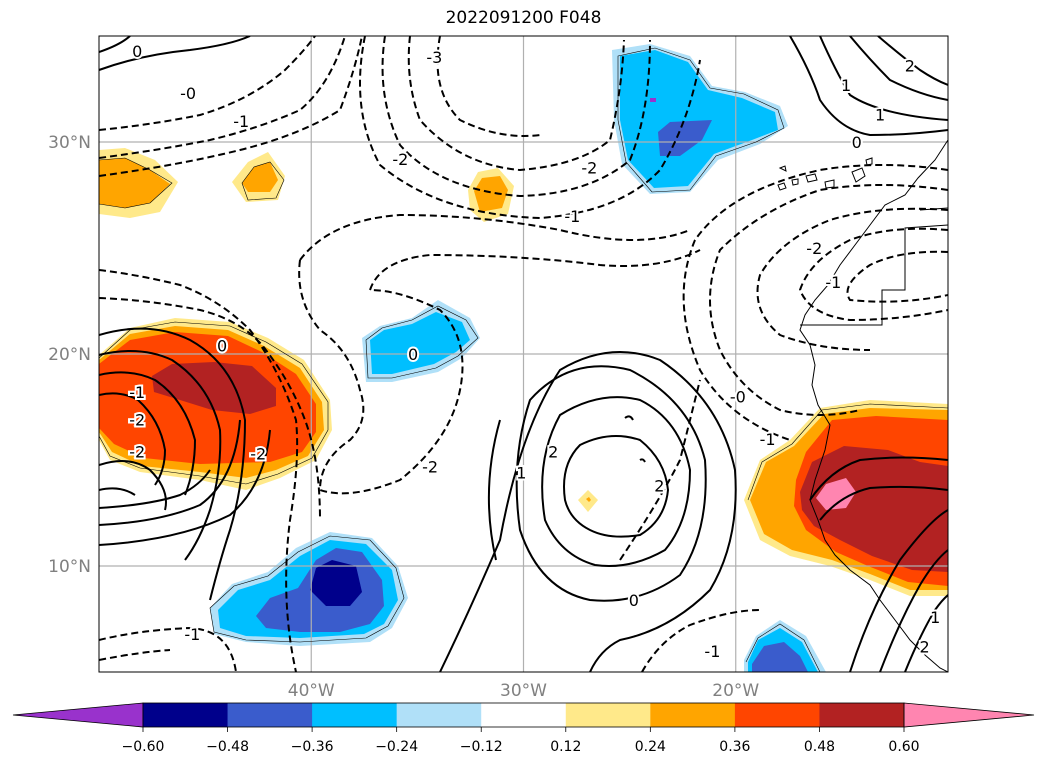  What do you see at coordinates (653, 100) in the screenshot?
I see `shade-patch-n-purple` at bounding box center [653, 100].